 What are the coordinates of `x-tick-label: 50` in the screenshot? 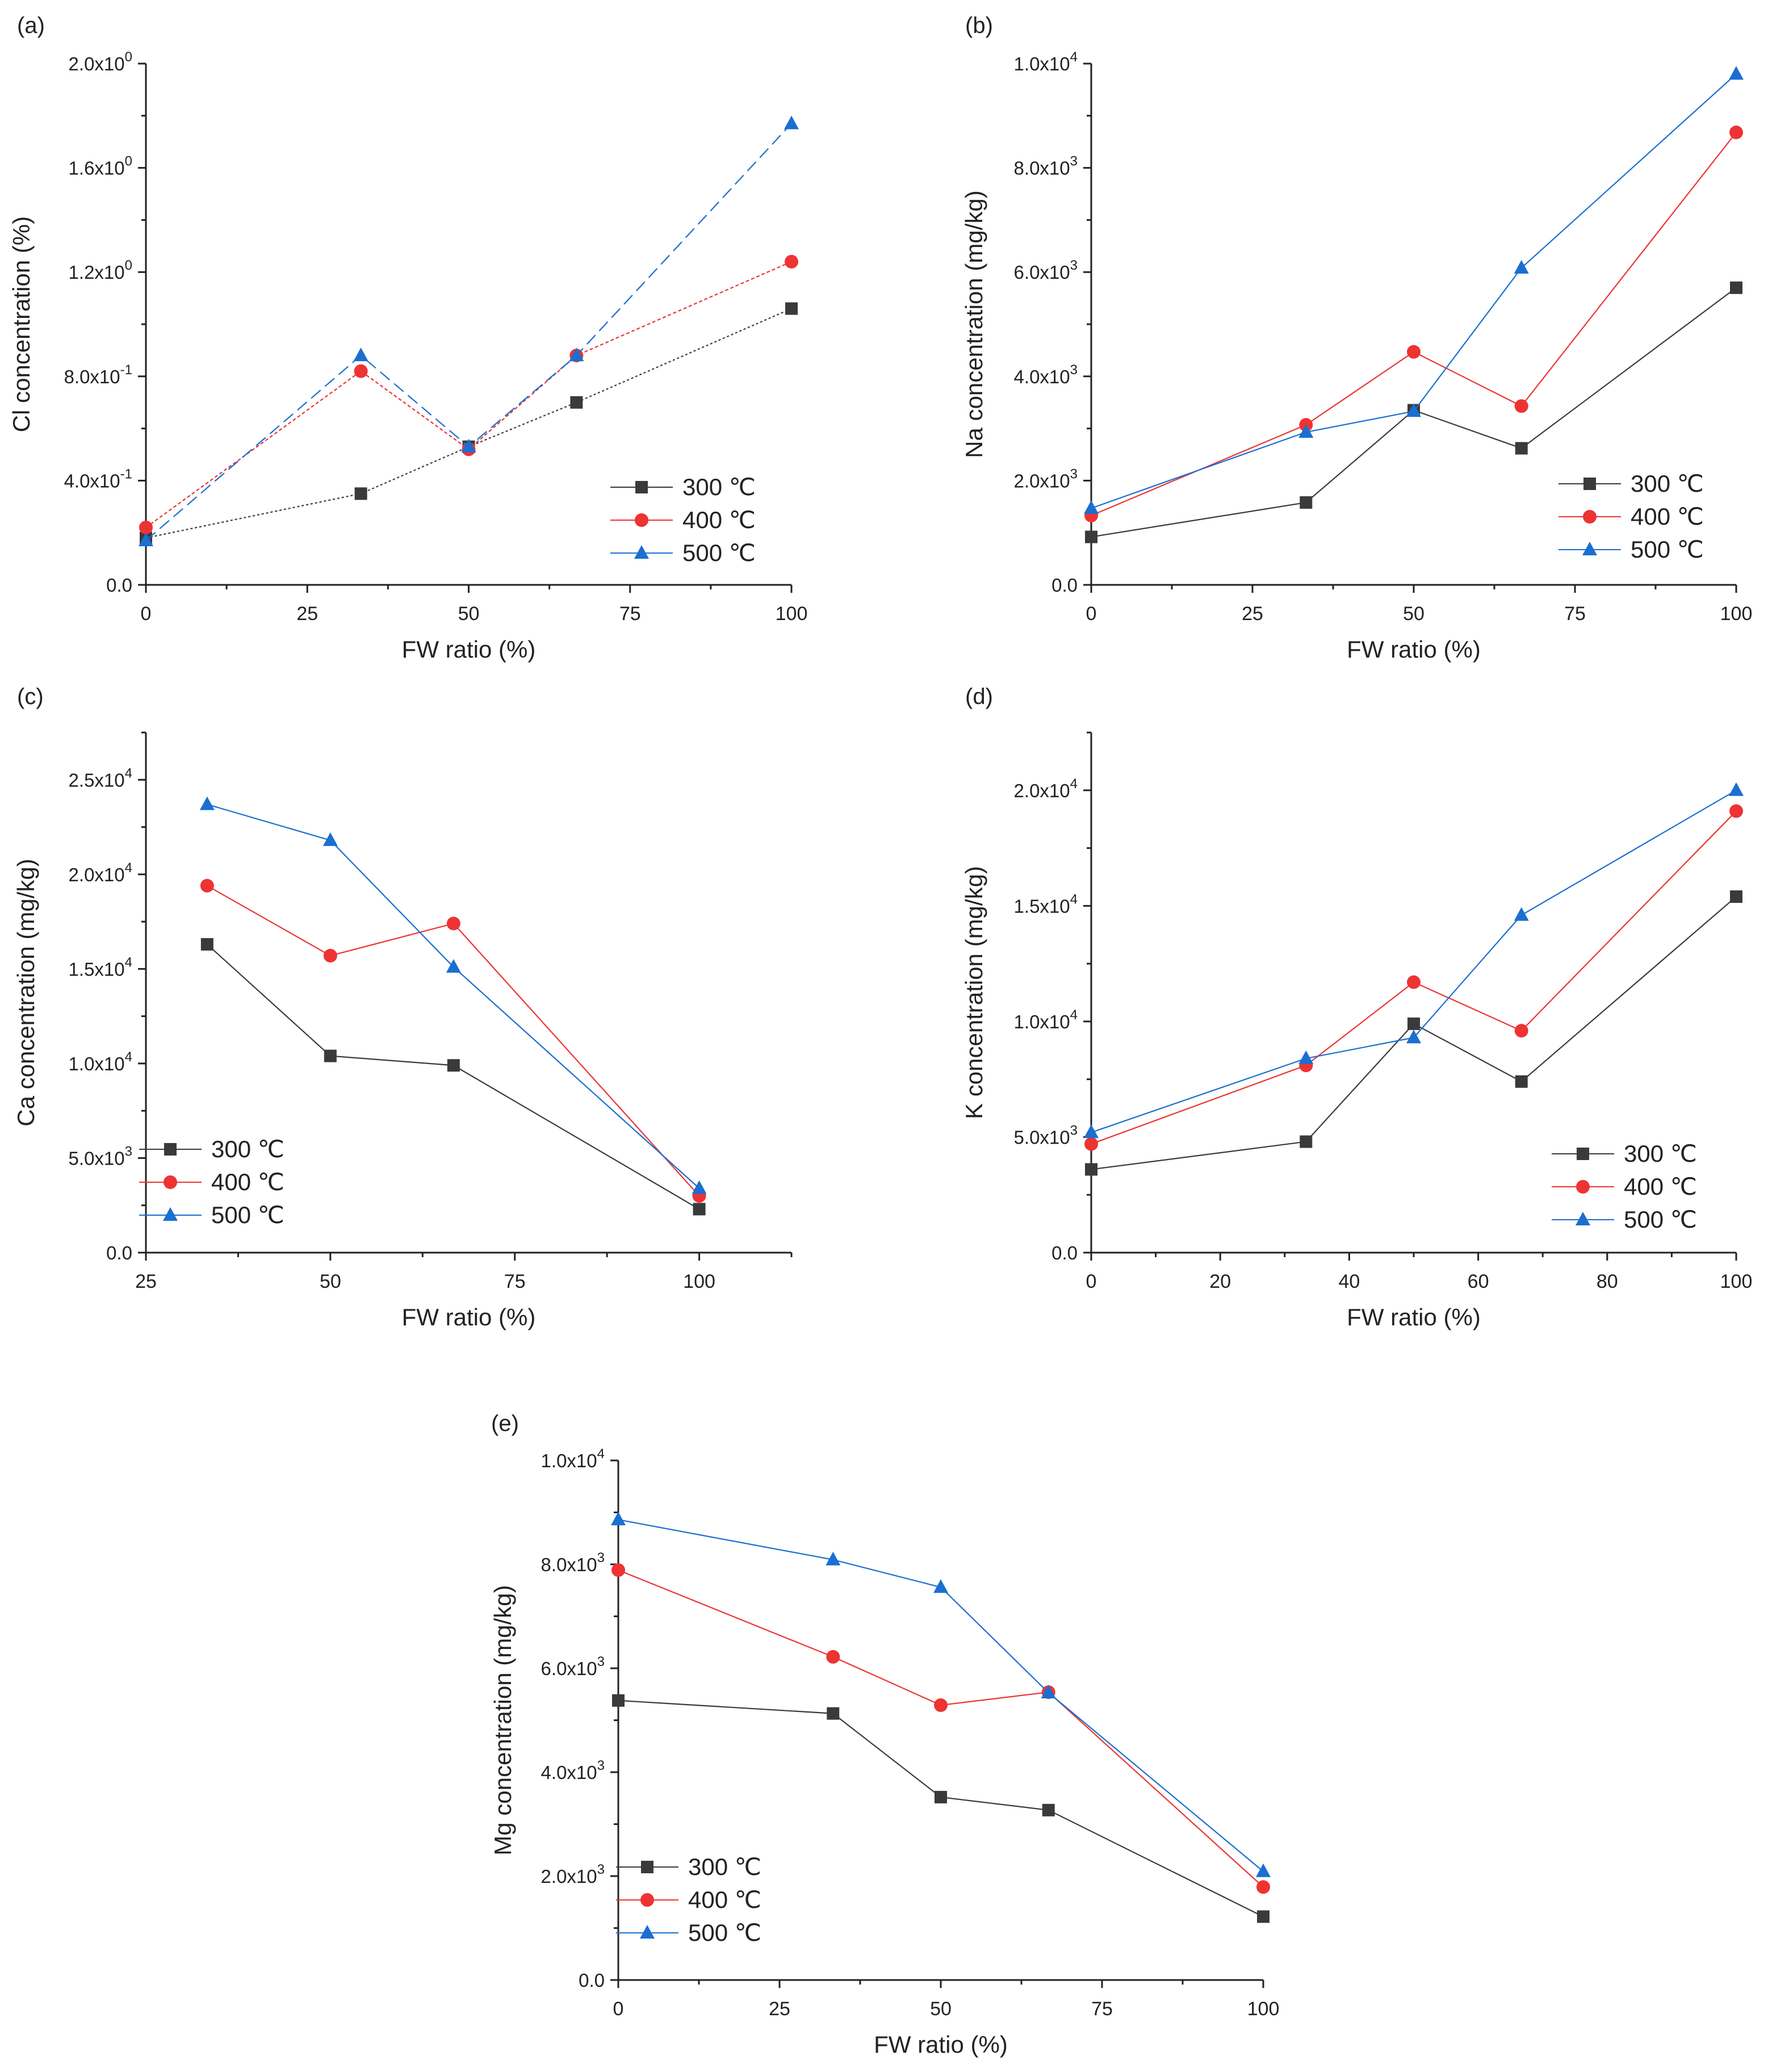 It's located at (330, 1281).